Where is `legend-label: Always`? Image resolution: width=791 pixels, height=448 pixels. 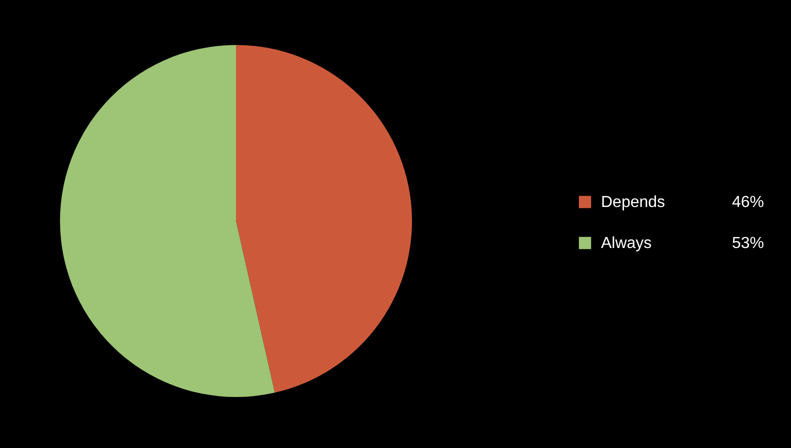
legend-label: Always is located at coordinates (626, 243).